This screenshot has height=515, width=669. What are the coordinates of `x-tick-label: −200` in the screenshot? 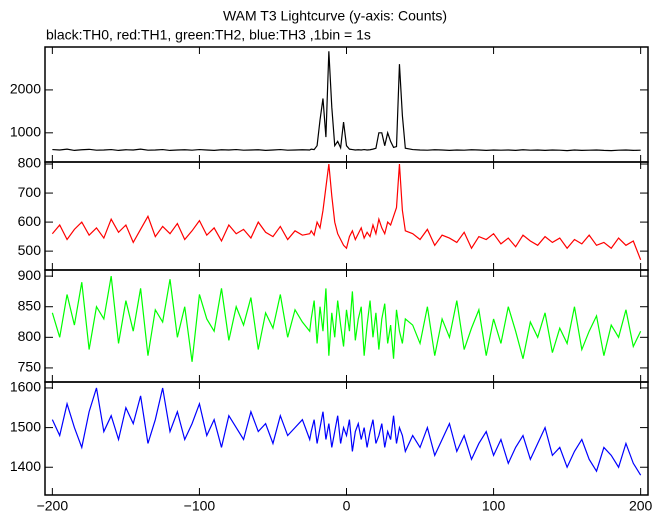 It's located at (53, 506).